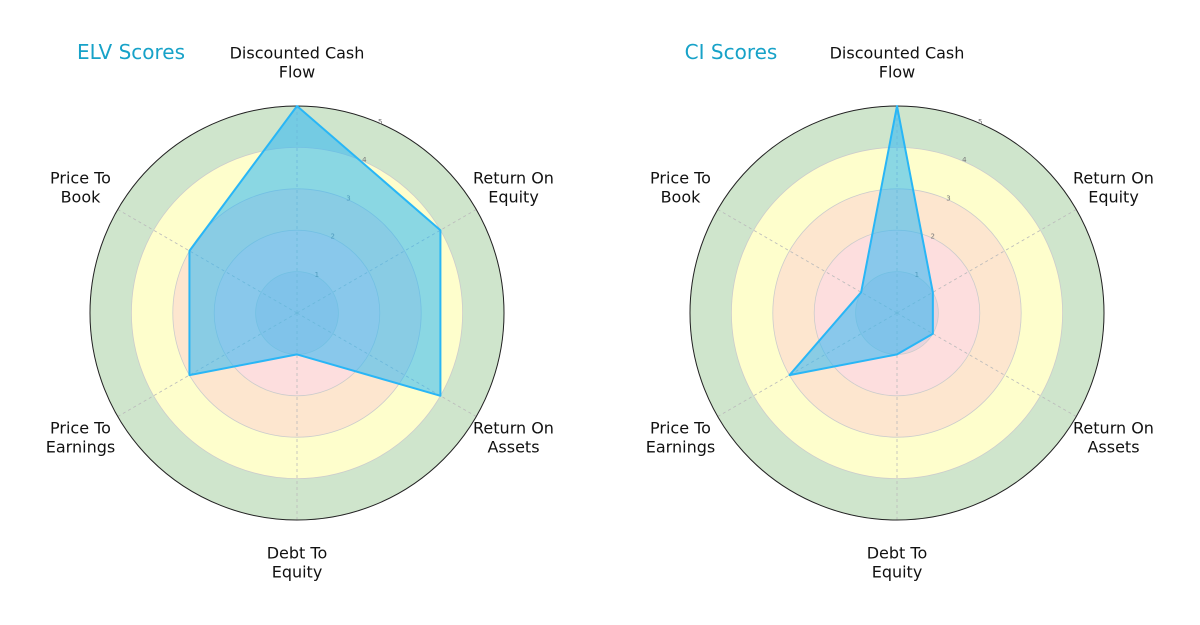 The width and height of the screenshot is (1200, 625). I want to click on r-tick-label: 2, so click(932, 237).